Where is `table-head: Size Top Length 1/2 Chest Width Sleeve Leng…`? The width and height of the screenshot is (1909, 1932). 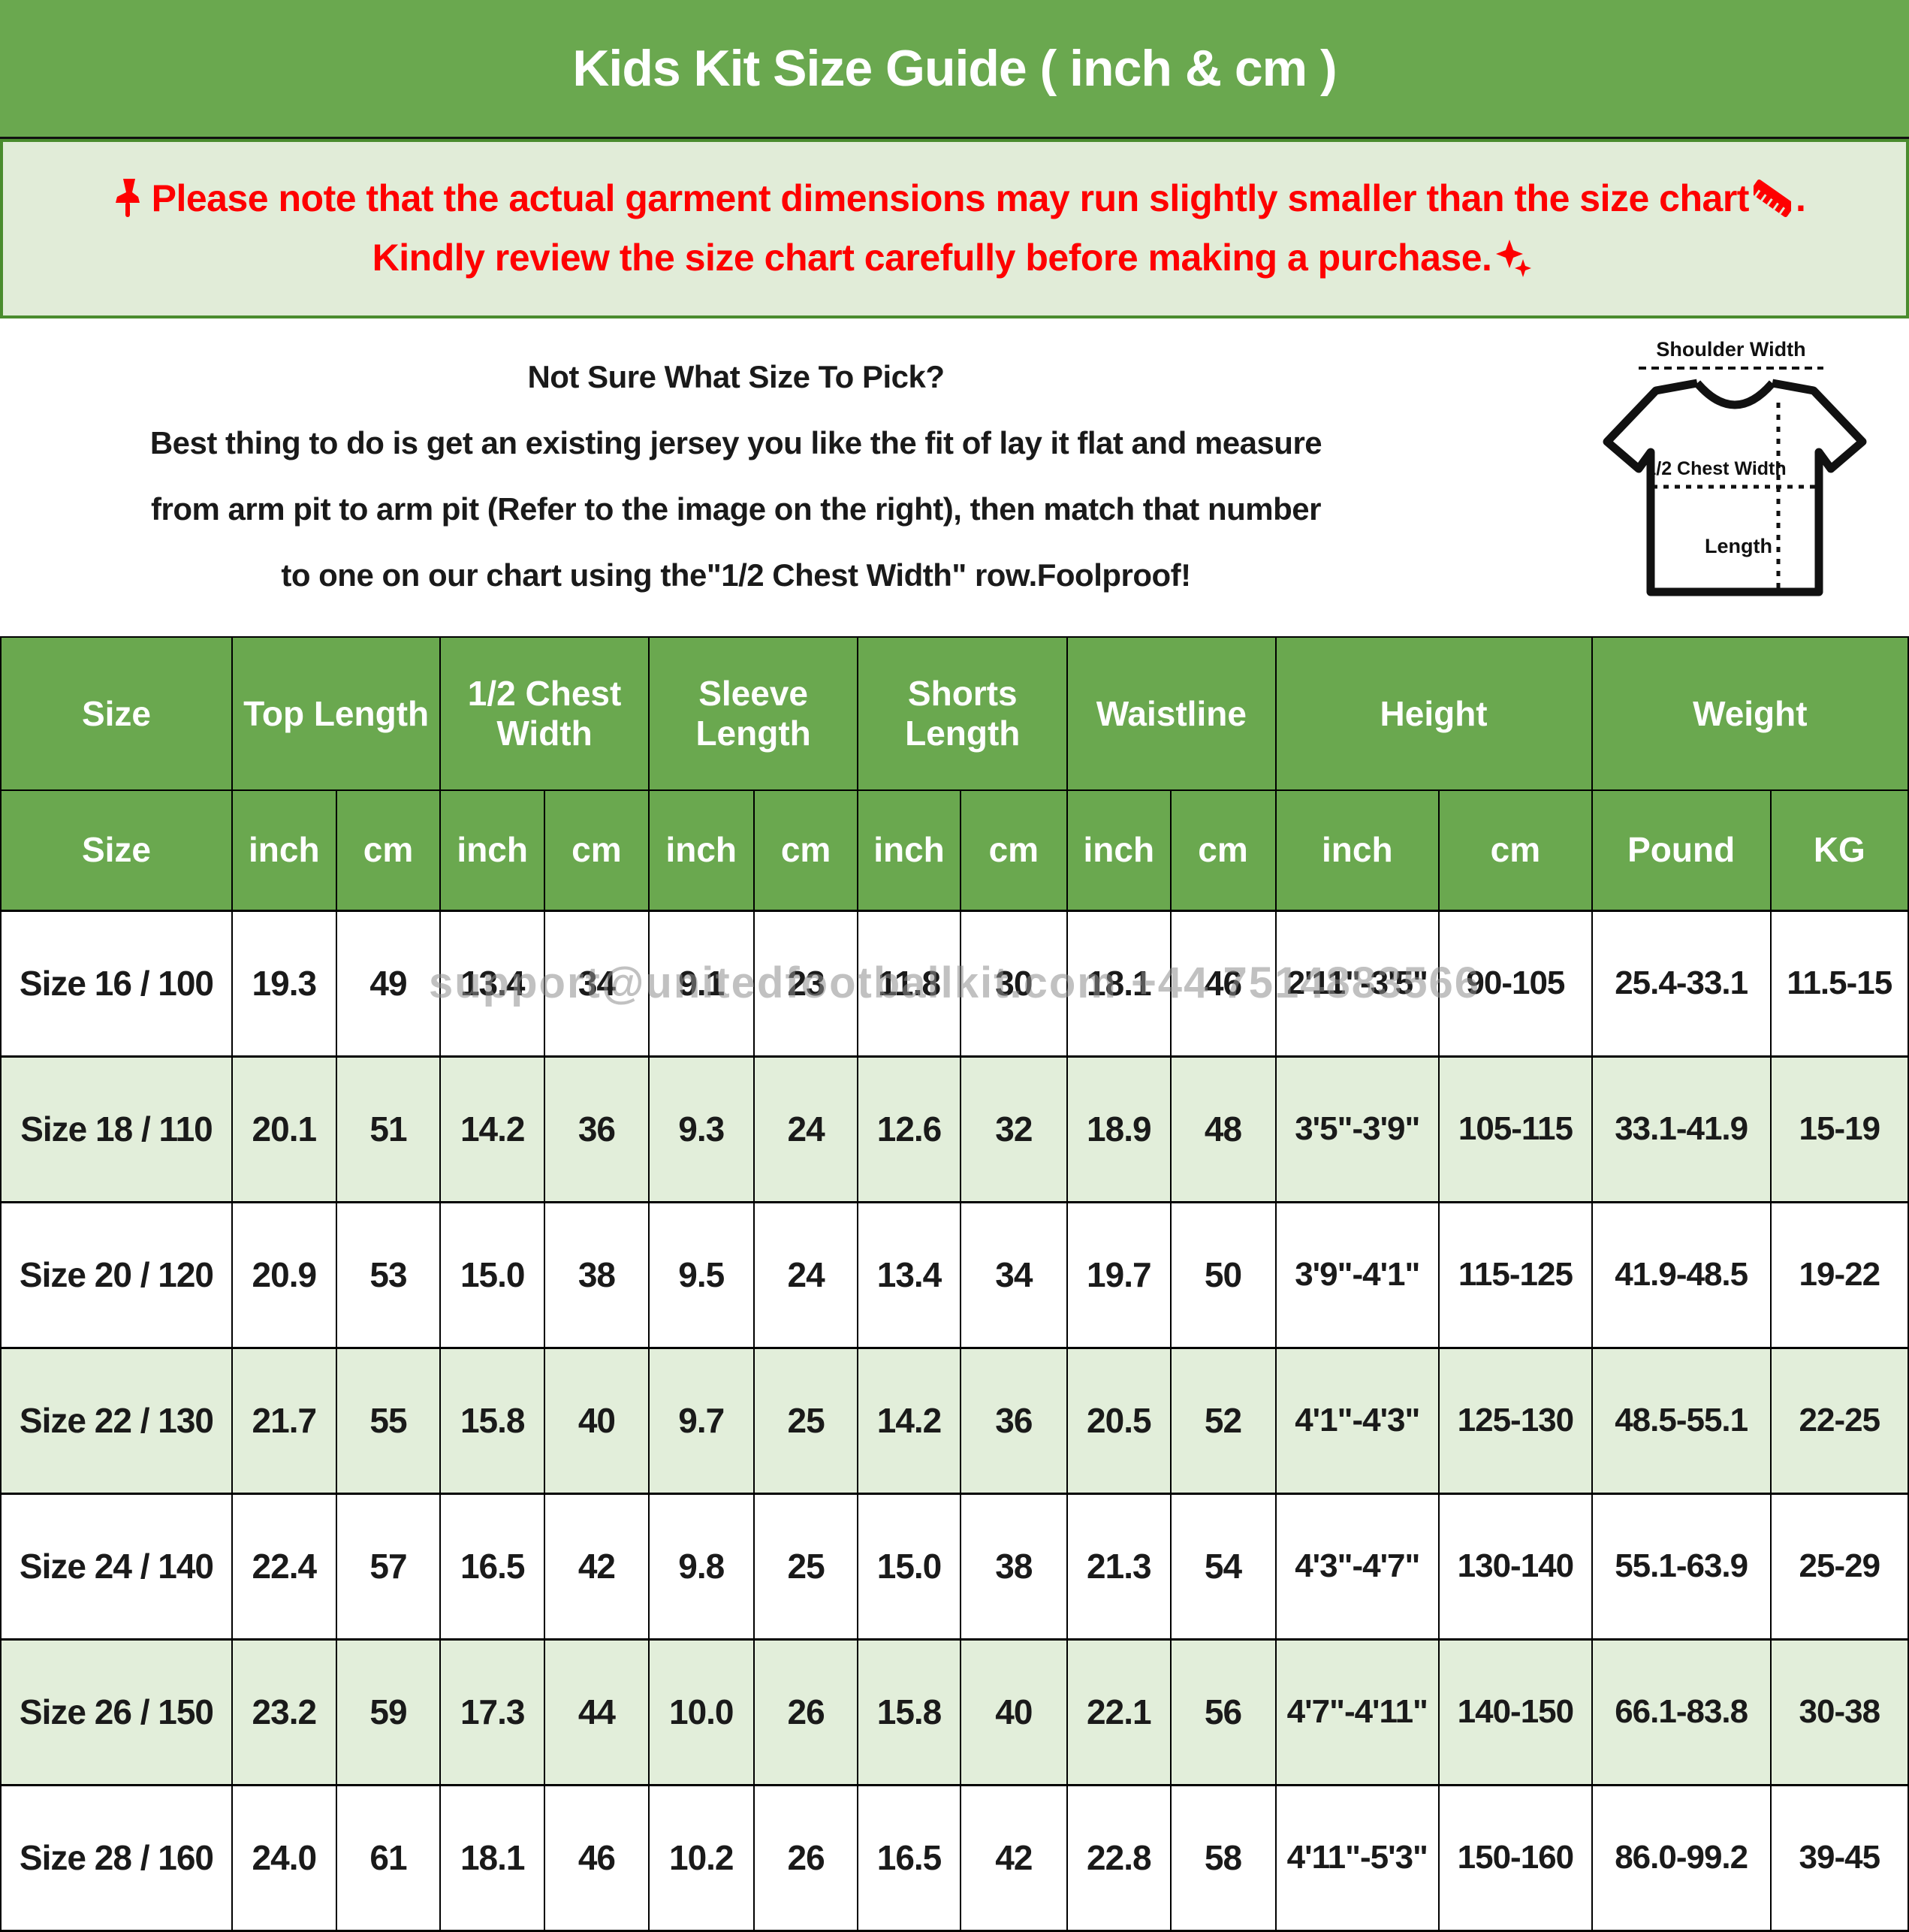 table-head: Size Top Length 1/2 Chest Width Sleeve Leng… is located at coordinates (954, 773).